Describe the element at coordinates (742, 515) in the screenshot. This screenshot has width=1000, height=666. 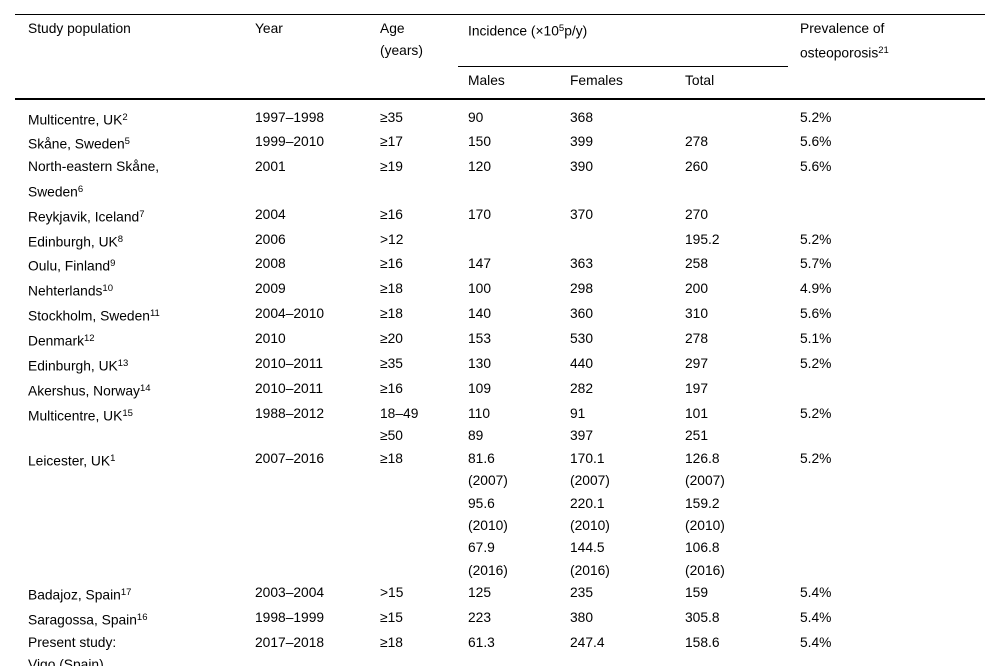
I see `cell-total: 126.8 (2007) 159.2 (2010) 106.8 (2016)` at that location.